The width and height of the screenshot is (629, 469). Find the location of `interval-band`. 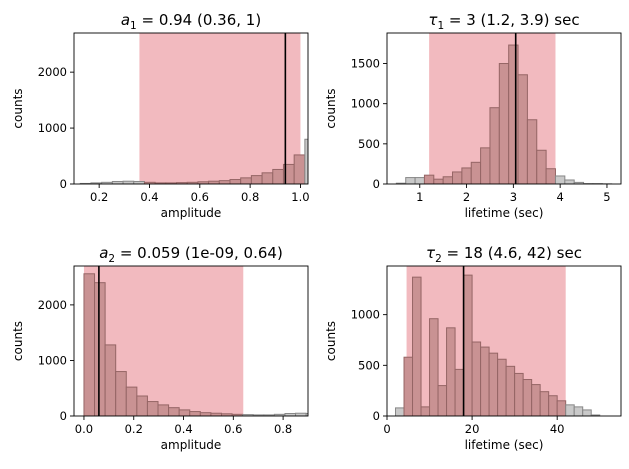

interval-band is located at coordinates (220, 108).